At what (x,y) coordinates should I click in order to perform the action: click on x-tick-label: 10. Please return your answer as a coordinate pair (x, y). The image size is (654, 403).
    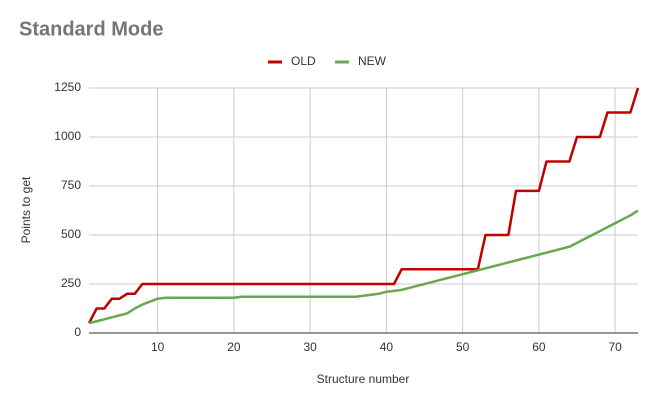
    Looking at the image, I should click on (158, 347).